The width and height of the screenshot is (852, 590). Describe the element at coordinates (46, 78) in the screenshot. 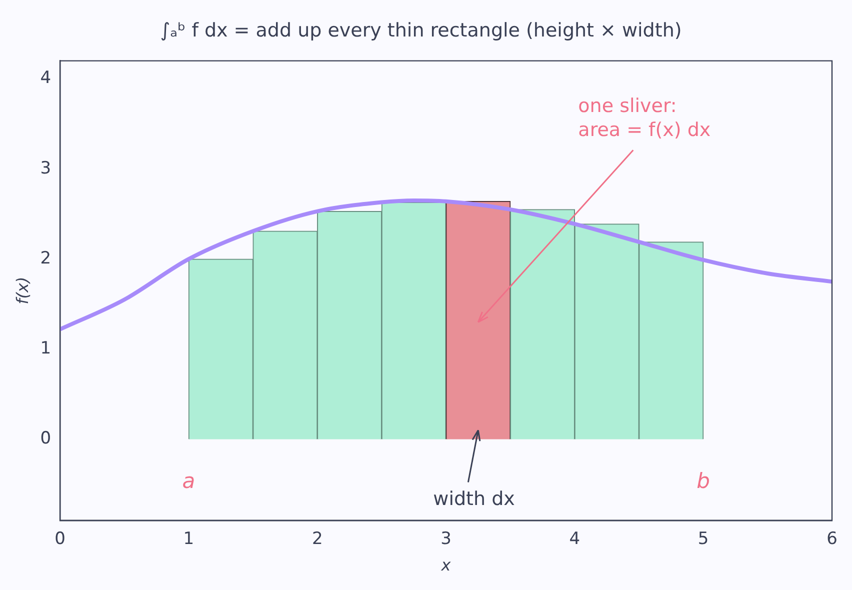

I see `y-tick-label: 4` at that location.